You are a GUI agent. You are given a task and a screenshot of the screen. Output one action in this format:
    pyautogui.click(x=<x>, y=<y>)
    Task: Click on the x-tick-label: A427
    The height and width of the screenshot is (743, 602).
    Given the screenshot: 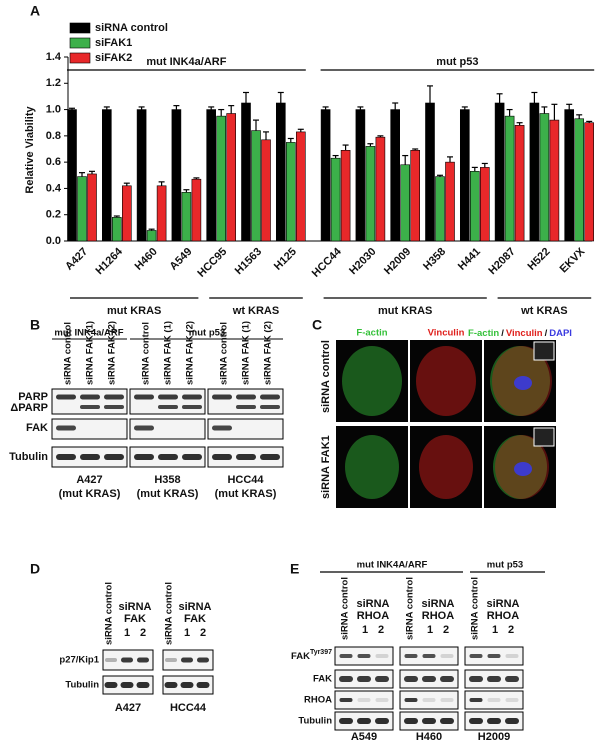 What is the action you would take?
    pyautogui.click(x=76, y=259)
    